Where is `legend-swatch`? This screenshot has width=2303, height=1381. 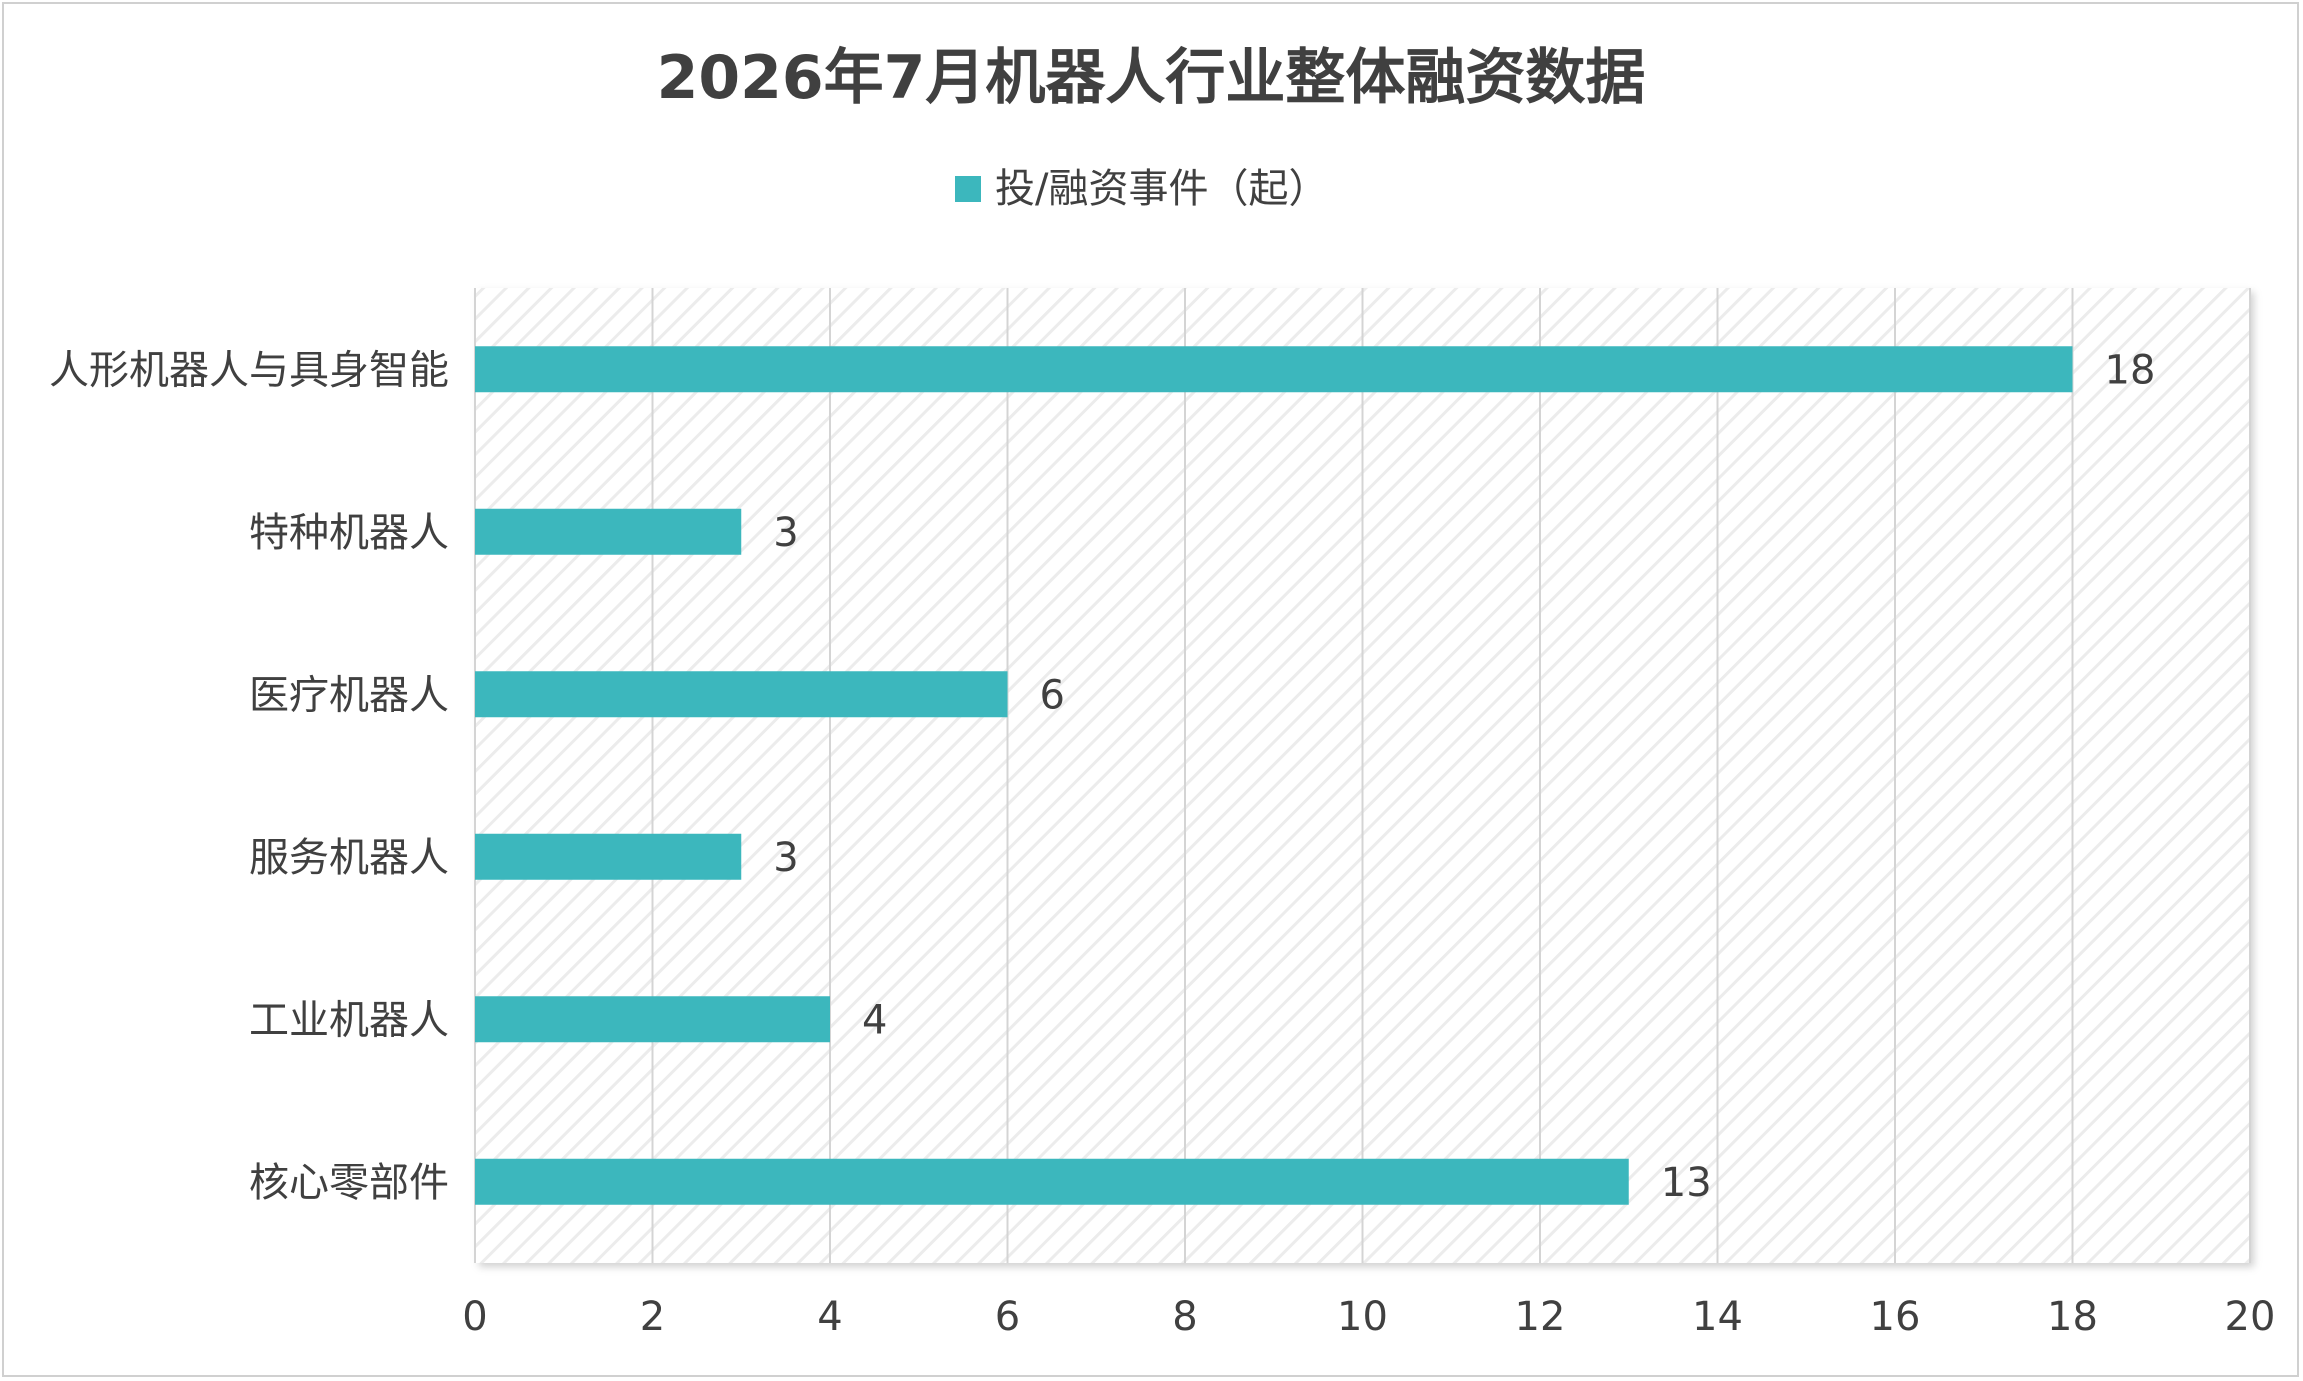
legend-swatch is located at coordinates (968, 189).